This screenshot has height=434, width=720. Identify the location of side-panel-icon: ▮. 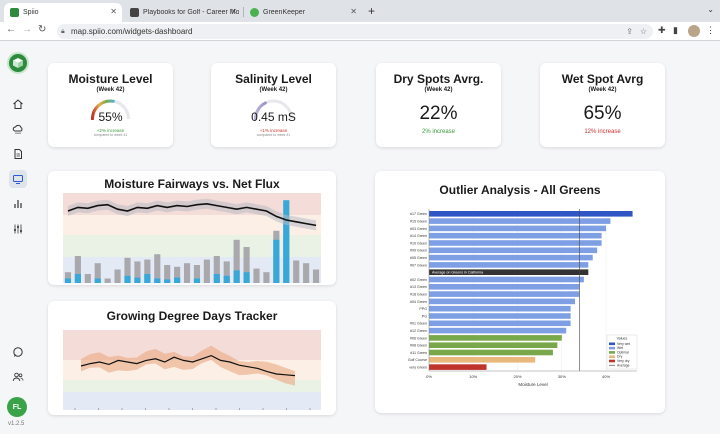
(675, 30).